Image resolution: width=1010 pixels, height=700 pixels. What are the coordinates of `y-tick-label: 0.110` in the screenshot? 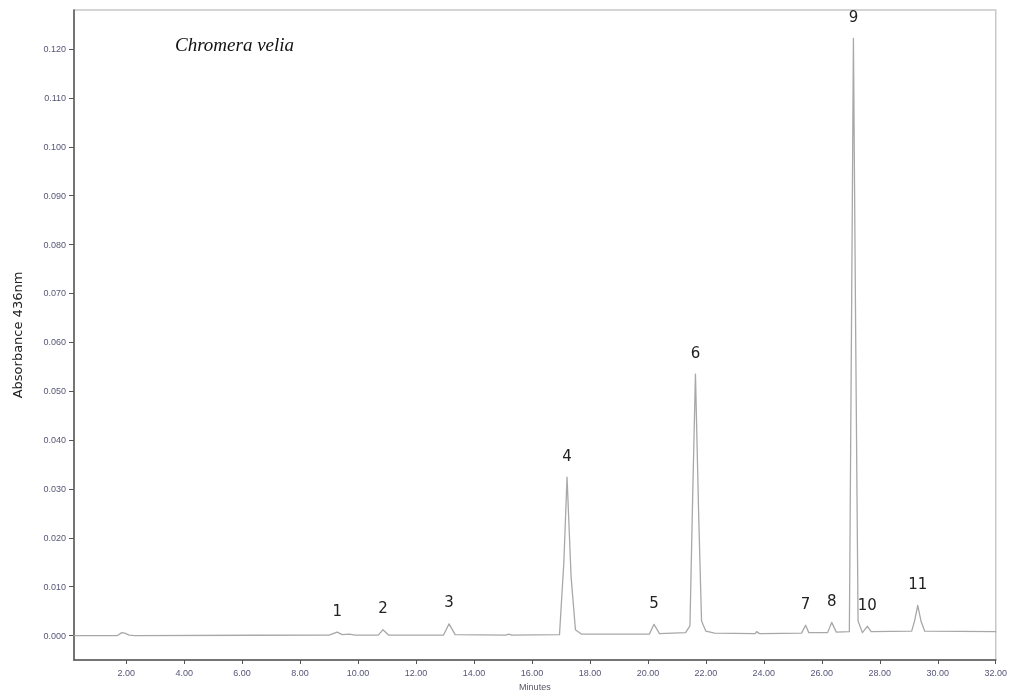 It's located at (55, 97).